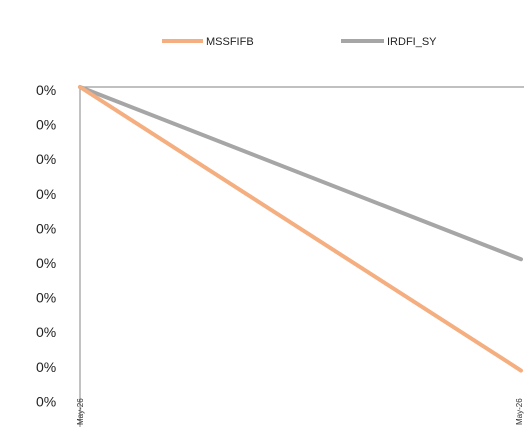 Image resolution: width=524 pixels, height=427 pixels. What do you see at coordinates (46, 245) in the screenshot?
I see `y-tick-labels: 0% 0% 0% 0% 0% 0% 0% 0% 0% 0%` at bounding box center [46, 245].